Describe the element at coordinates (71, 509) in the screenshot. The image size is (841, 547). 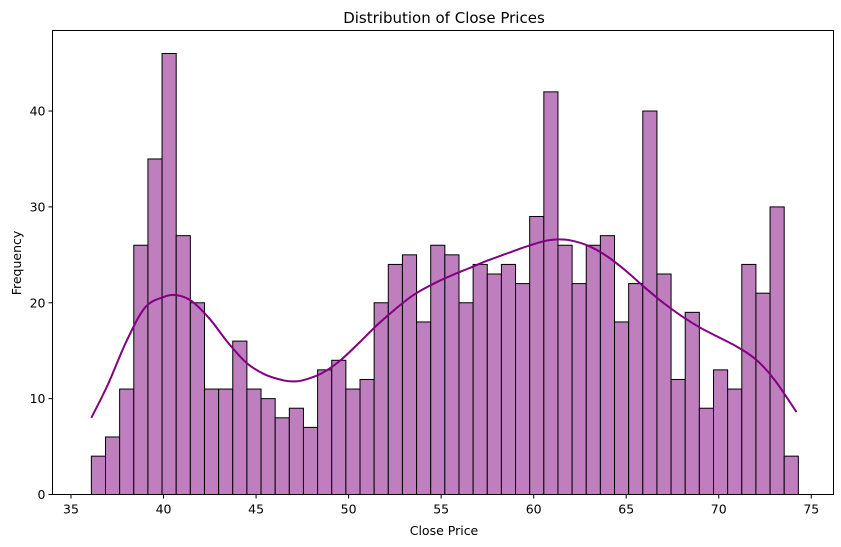
I see `x-tick-label: 35` at that location.